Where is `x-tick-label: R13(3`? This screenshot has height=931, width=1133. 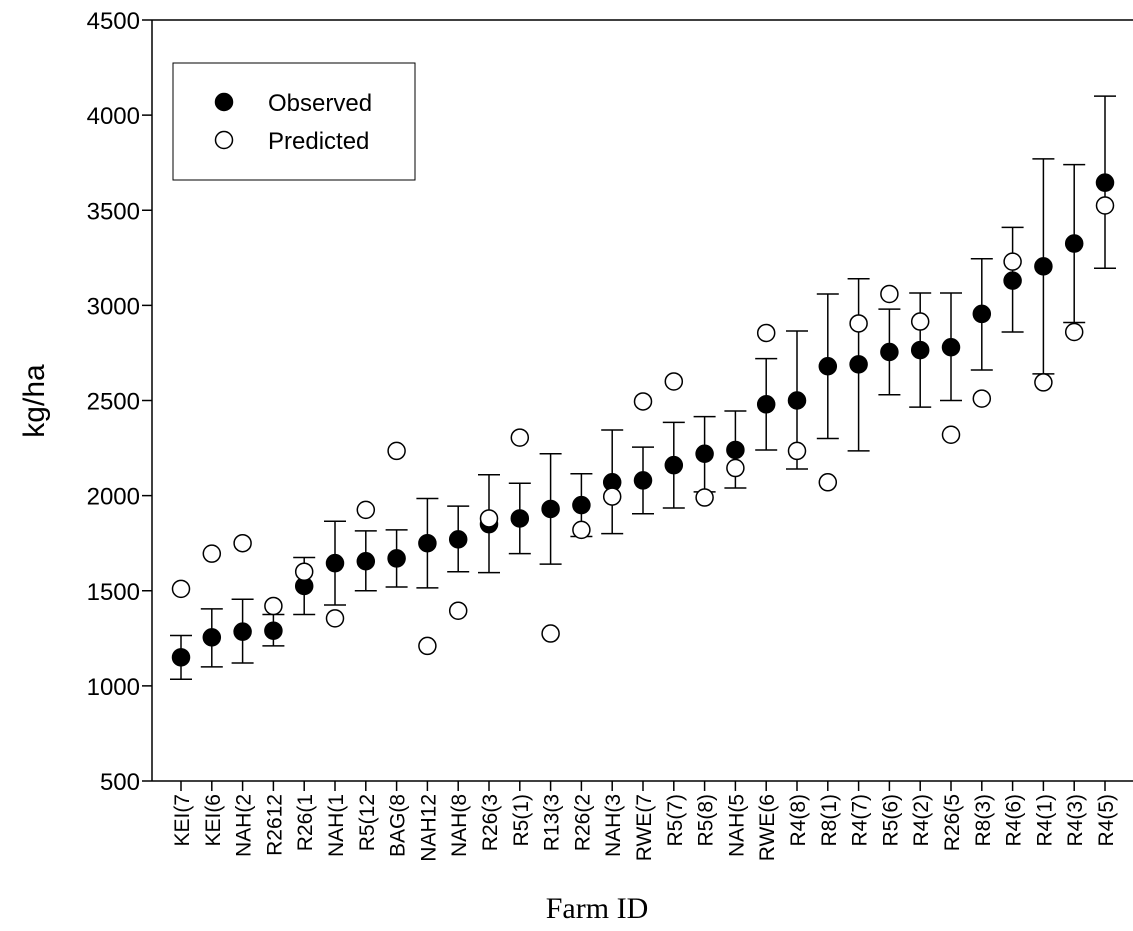 x-tick-label: R13(3 is located at coordinates (552, 822).